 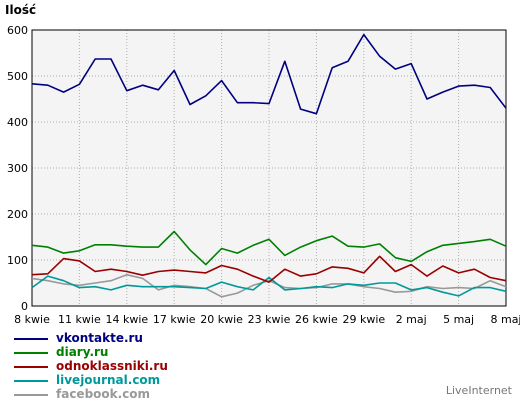 What do you see at coordinates (17, 122) in the screenshot?
I see `y-tick-label: 400` at bounding box center [17, 122].